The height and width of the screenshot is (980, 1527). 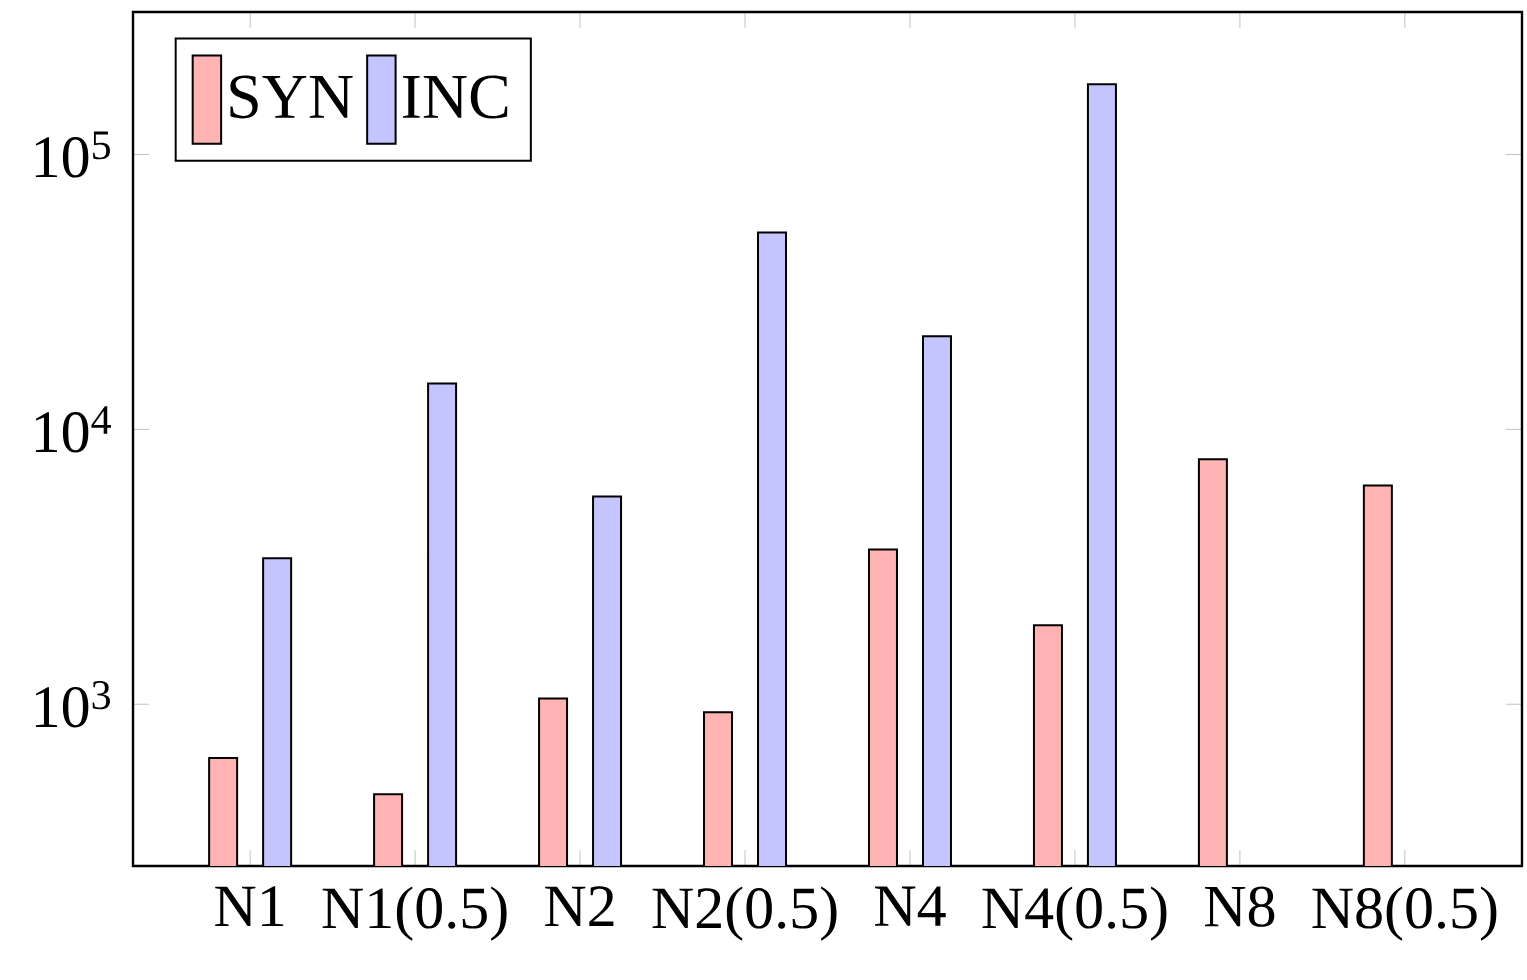 What do you see at coordinates (579, 906) in the screenshot?
I see `x-tick-label: N2` at bounding box center [579, 906].